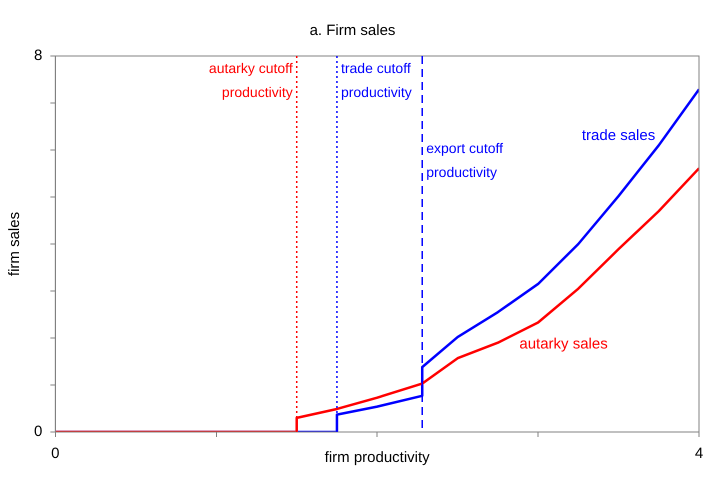 The width and height of the screenshot is (717, 481). What do you see at coordinates (699, 453) in the screenshot?
I see `x-tick-label: 4` at bounding box center [699, 453].